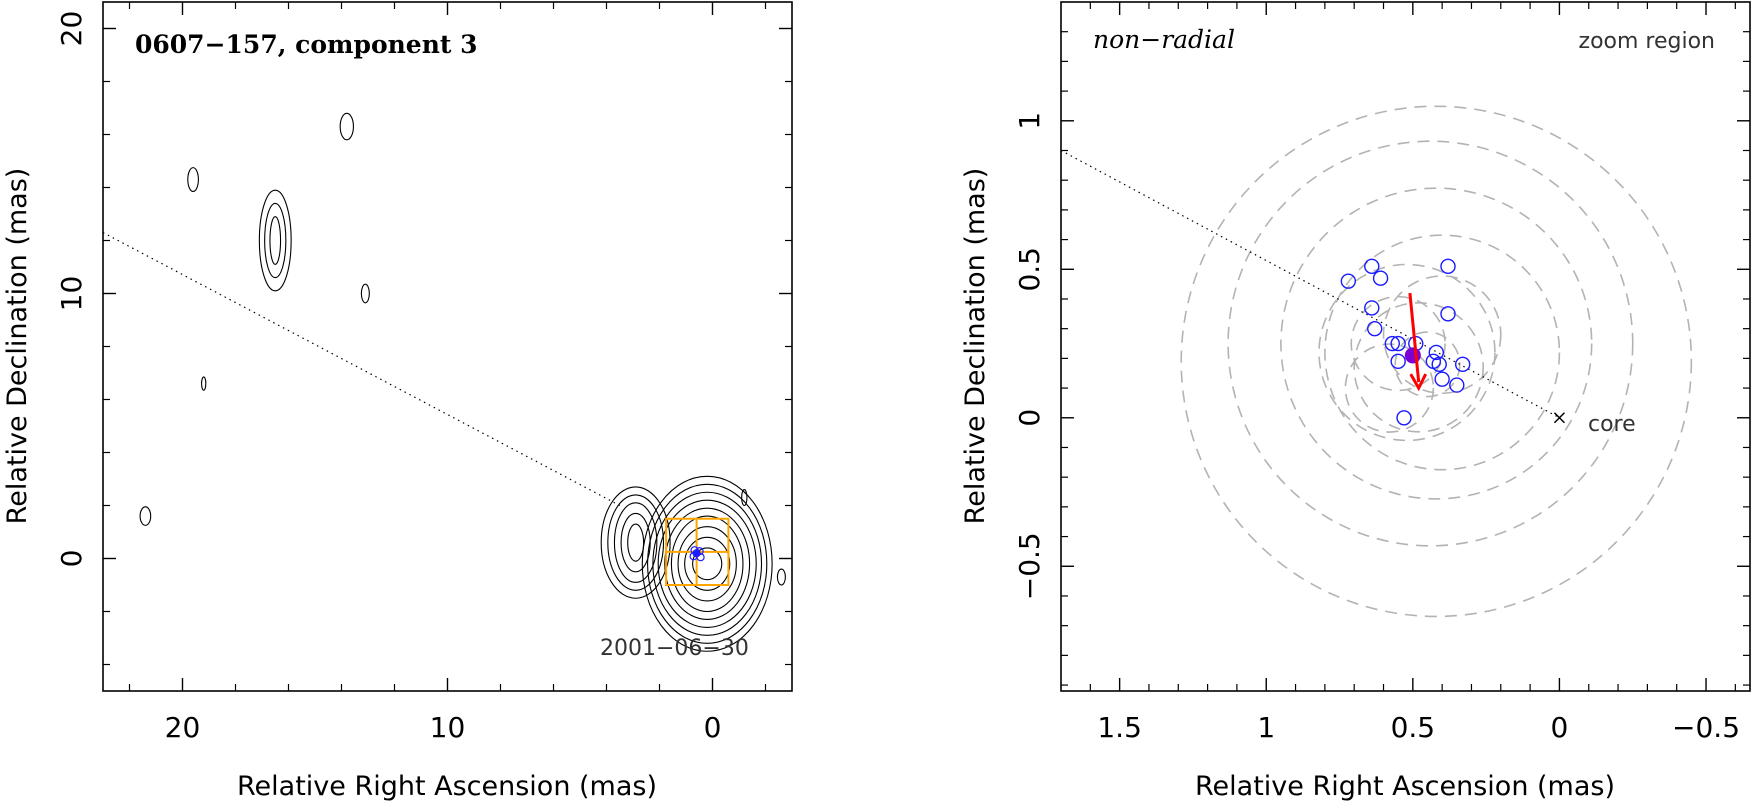 This screenshot has height=811, width=1753. I want to click on mean-position, so click(1412, 355).